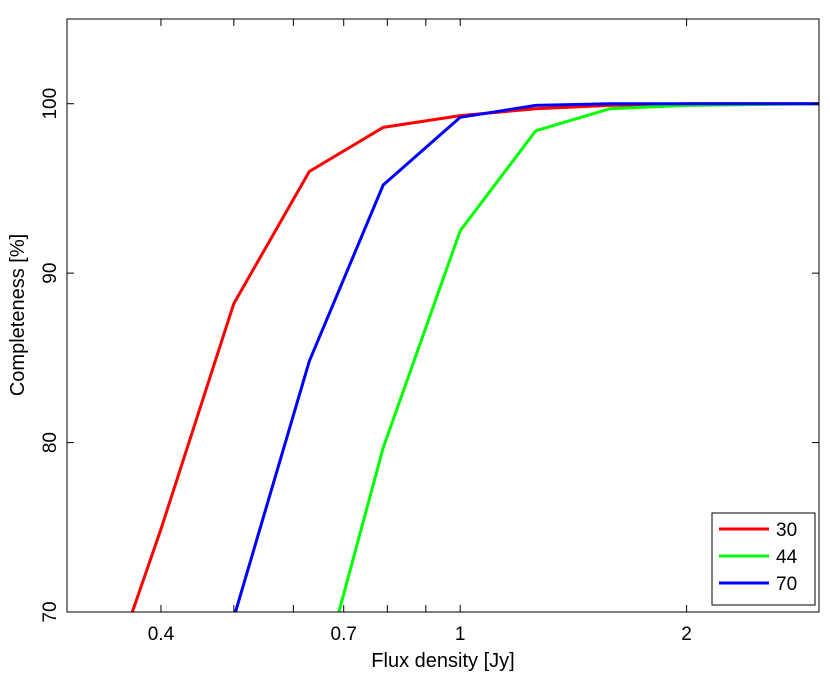 This screenshot has width=830, height=675. I want to click on legend-box, so click(763, 559).